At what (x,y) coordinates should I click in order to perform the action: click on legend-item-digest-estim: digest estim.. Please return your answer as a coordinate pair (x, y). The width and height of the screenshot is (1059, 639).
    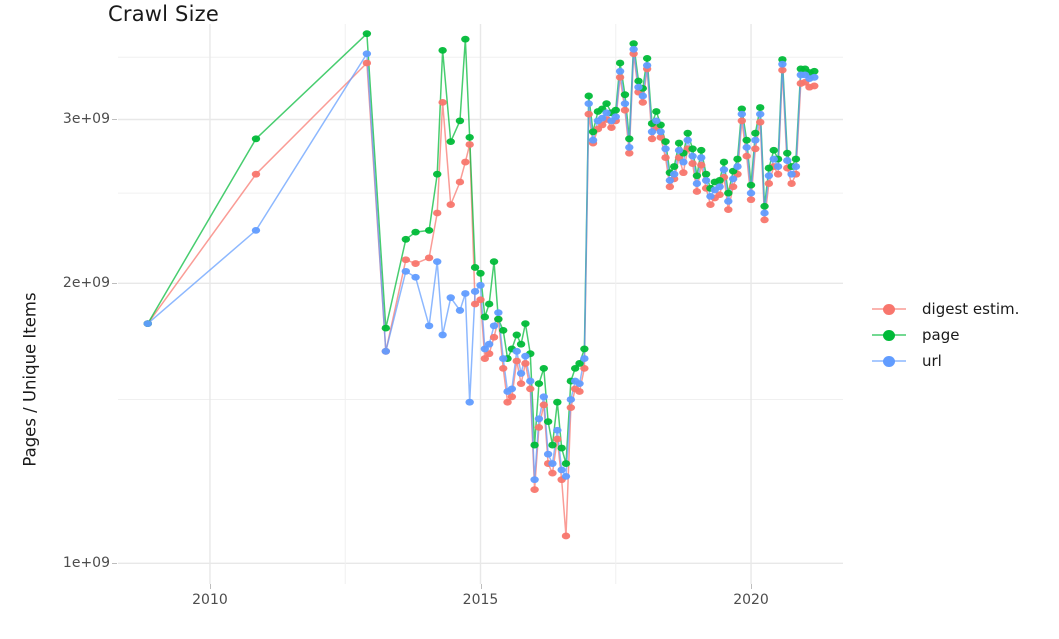
    Looking at the image, I should click on (962, 309).